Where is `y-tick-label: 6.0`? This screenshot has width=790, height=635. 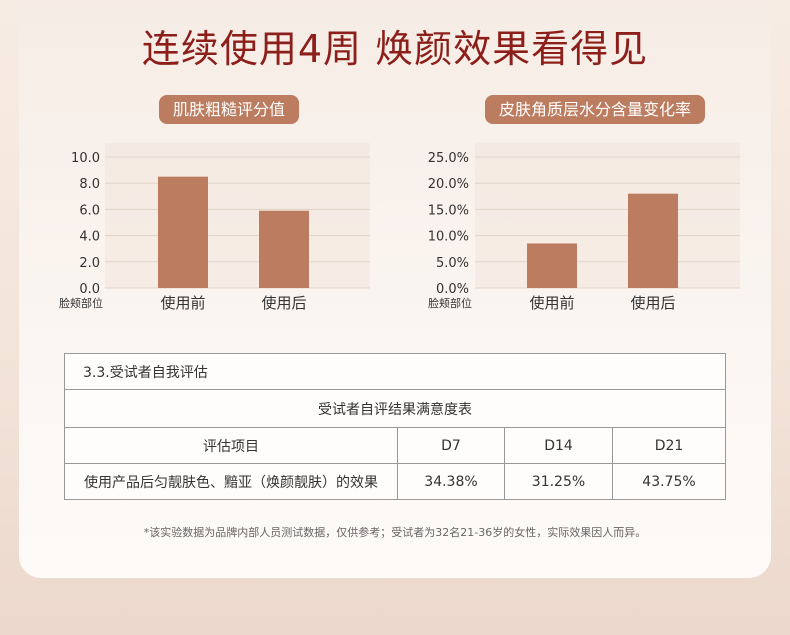 y-tick-label: 6.0 is located at coordinates (89, 210).